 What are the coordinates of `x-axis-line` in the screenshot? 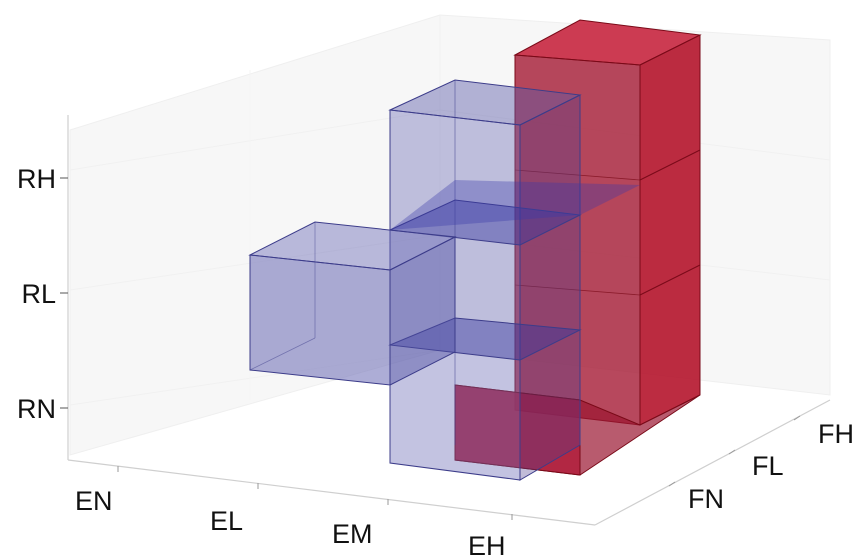 It's located at (331, 492).